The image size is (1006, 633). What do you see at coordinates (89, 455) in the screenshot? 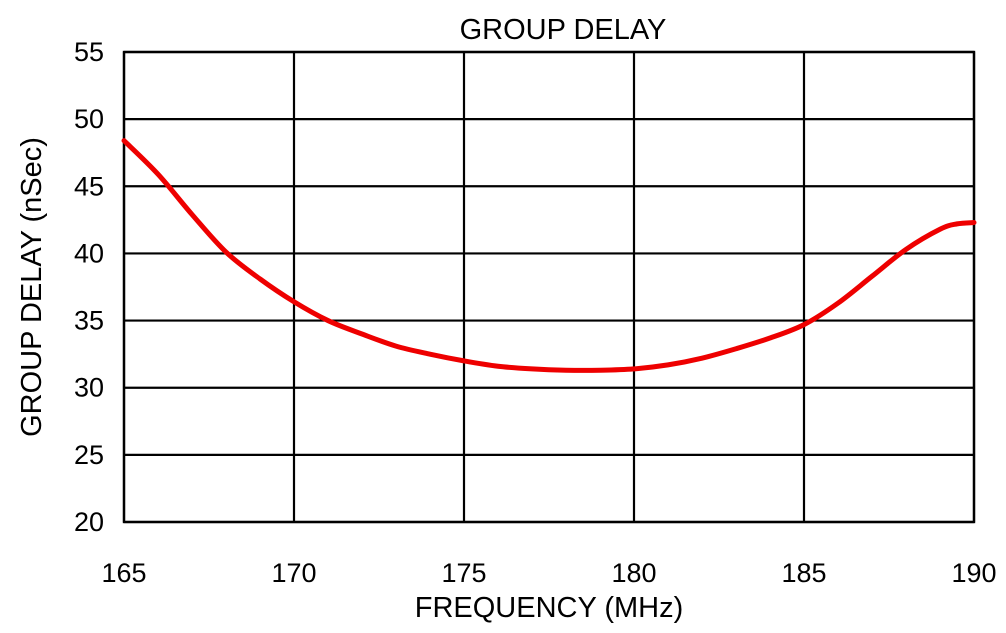
I see `y-tick-label-1: 25` at bounding box center [89, 455].